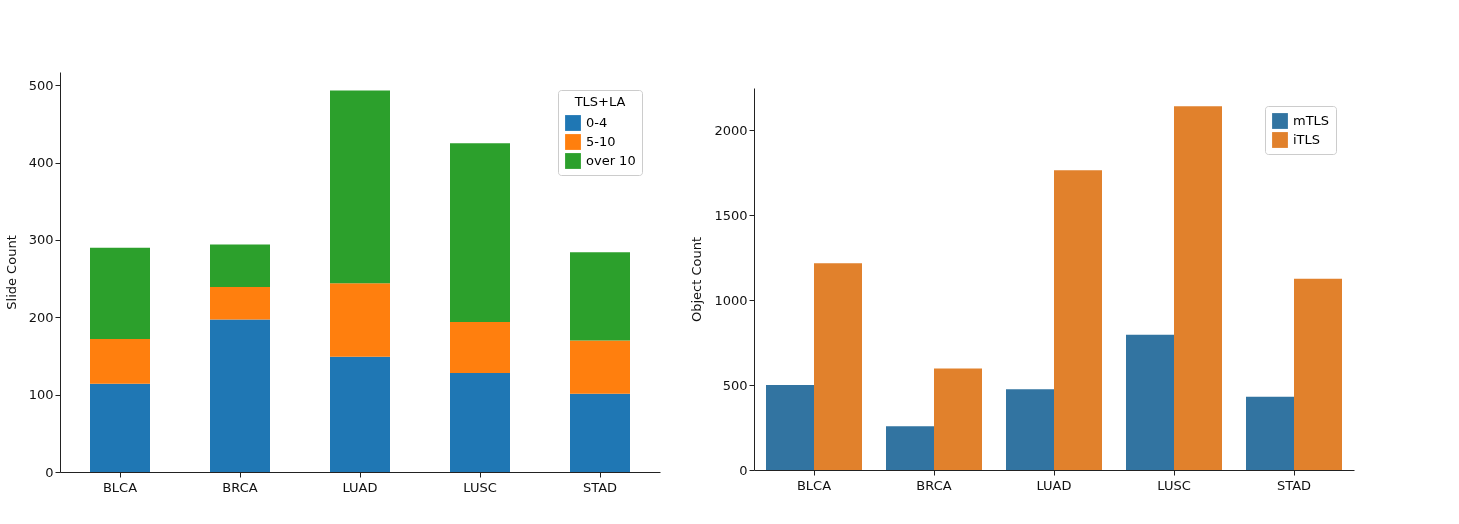 The width and height of the screenshot is (1459, 524). I want to click on y-tick-label: 100, so click(41, 395).